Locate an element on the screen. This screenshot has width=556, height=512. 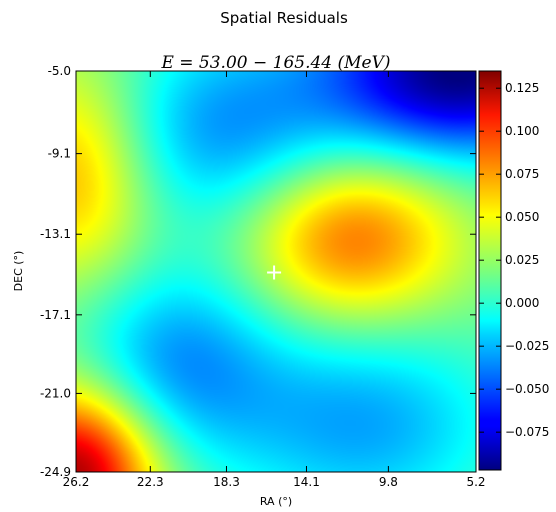
y-tick-label: -5.0 is located at coordinates (59, 71).